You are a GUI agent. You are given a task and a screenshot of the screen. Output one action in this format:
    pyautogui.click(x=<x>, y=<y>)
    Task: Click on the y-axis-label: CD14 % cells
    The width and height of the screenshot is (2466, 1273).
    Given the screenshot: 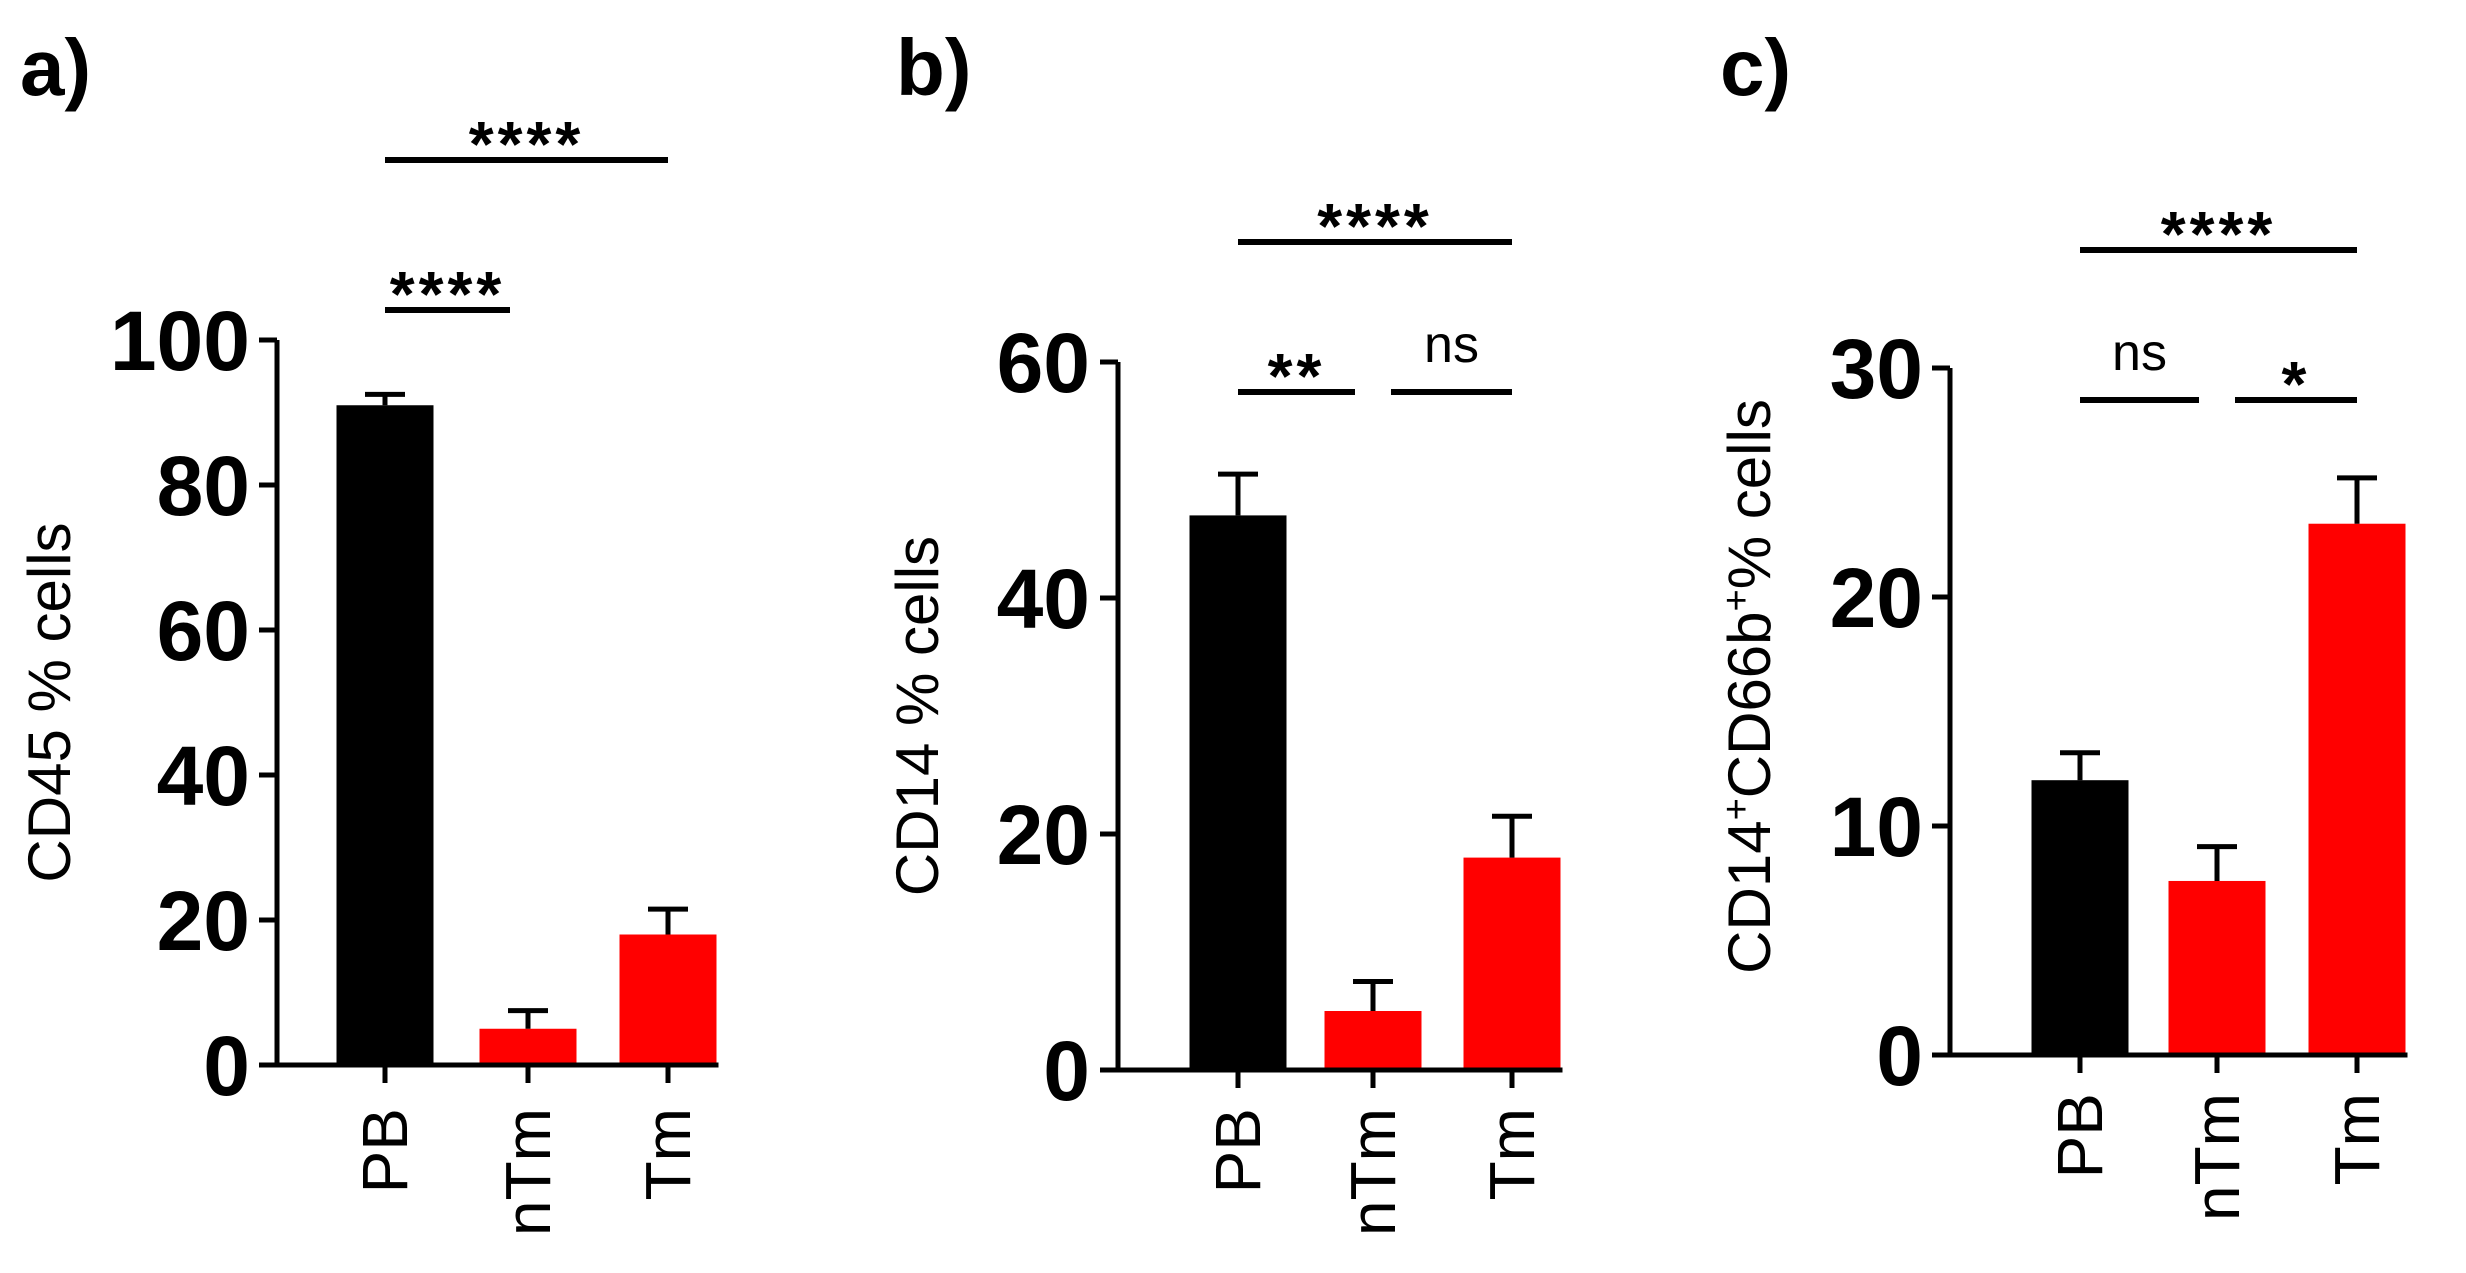 What is the action you would take?
    pyautogui.click(x=917, y=716)
    